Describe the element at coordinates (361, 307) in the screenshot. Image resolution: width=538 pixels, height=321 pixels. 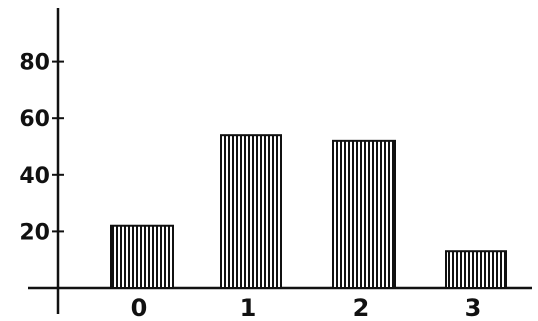
I see `x-tick-label: 2` at that location.